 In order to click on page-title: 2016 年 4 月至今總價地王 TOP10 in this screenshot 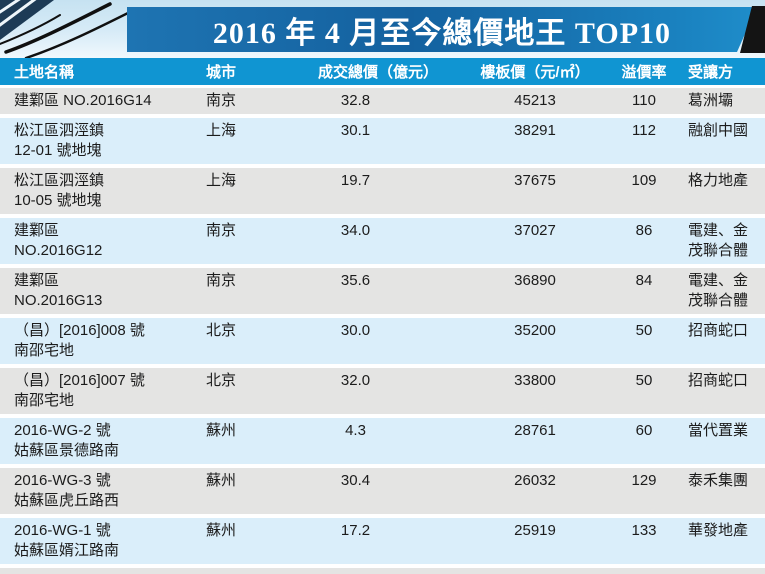, I will do `click(442, 33)`.